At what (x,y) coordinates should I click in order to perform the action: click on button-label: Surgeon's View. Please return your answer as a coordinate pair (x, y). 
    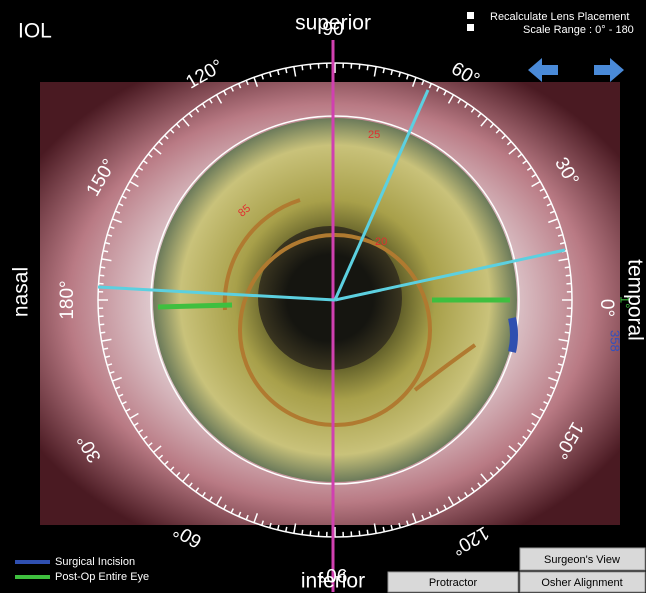
    Looking at the image, I should click on (582, 560).